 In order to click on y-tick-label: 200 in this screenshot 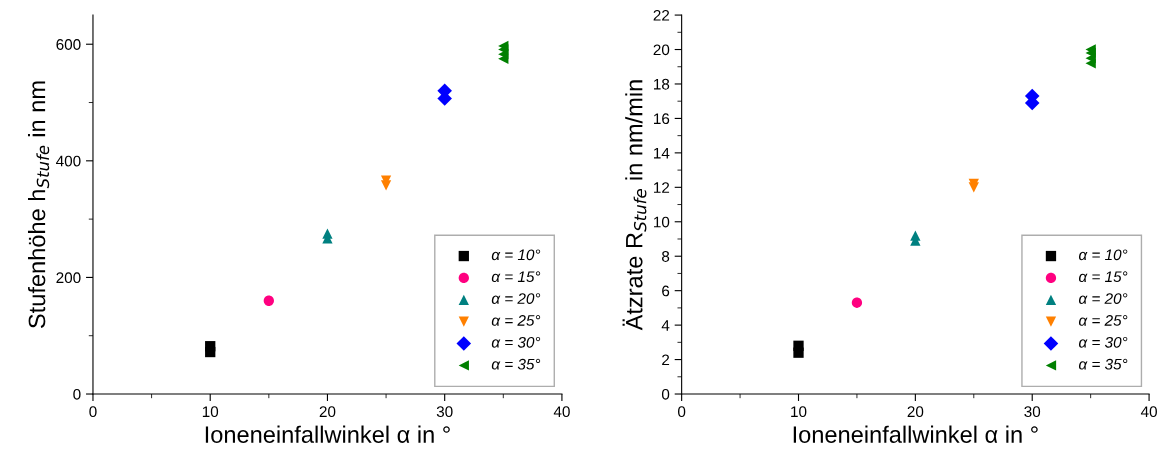, I will do `click(68, 278)`.